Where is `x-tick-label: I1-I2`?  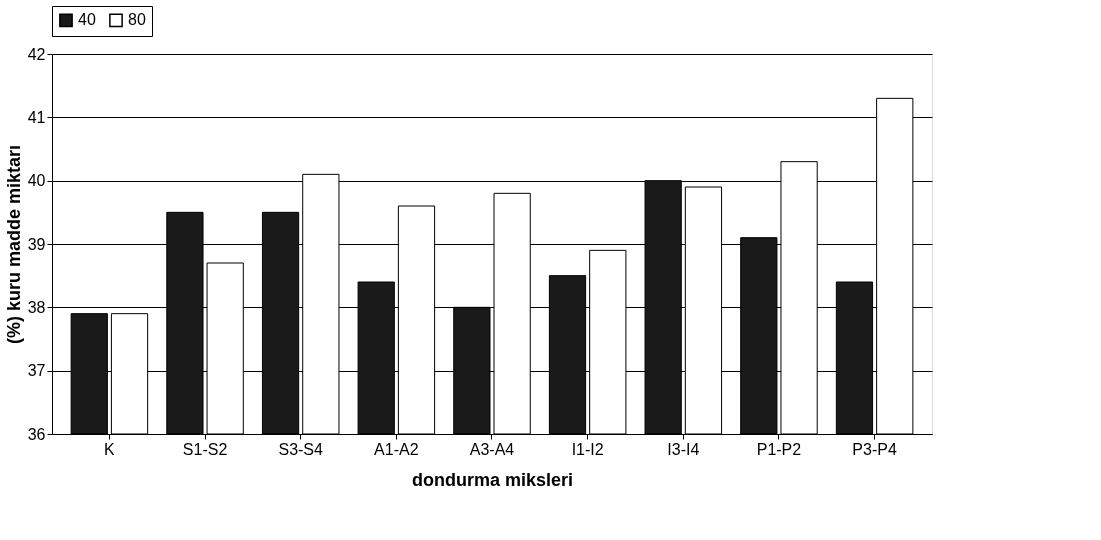 x-tick-label: I1-I2 is located at coordinates (587, 449).